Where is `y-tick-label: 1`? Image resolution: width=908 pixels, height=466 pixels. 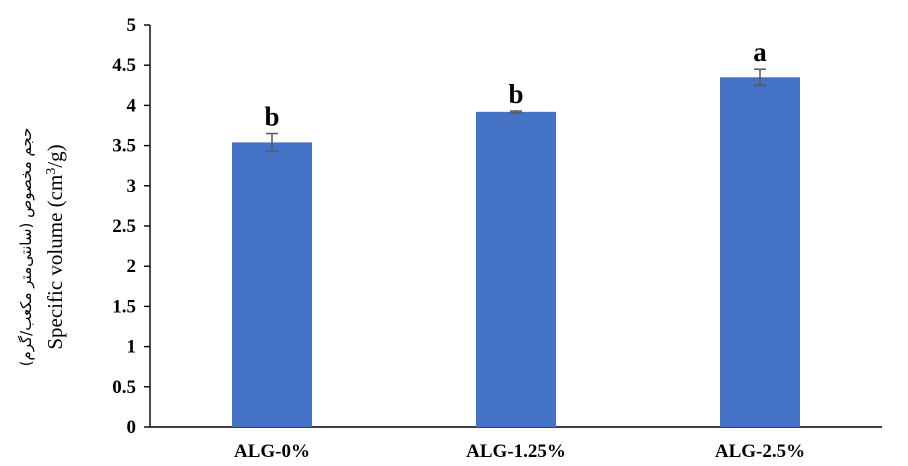
y-tick-label: 1 is located at coordinates (132, 347).